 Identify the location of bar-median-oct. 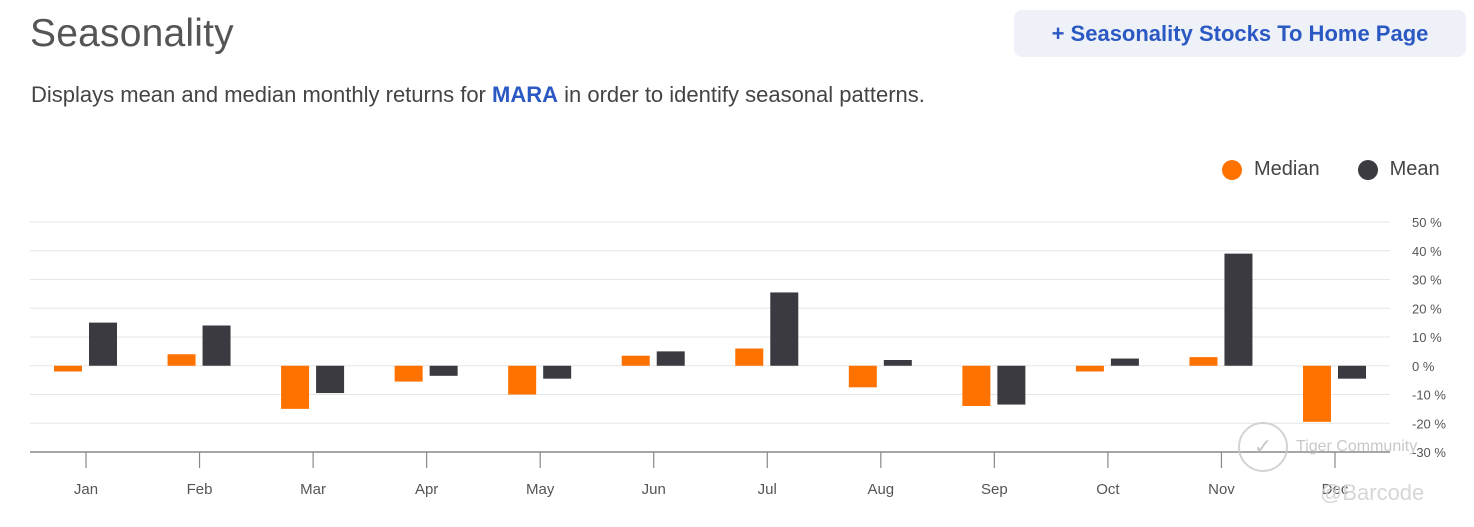
(1089, 368).